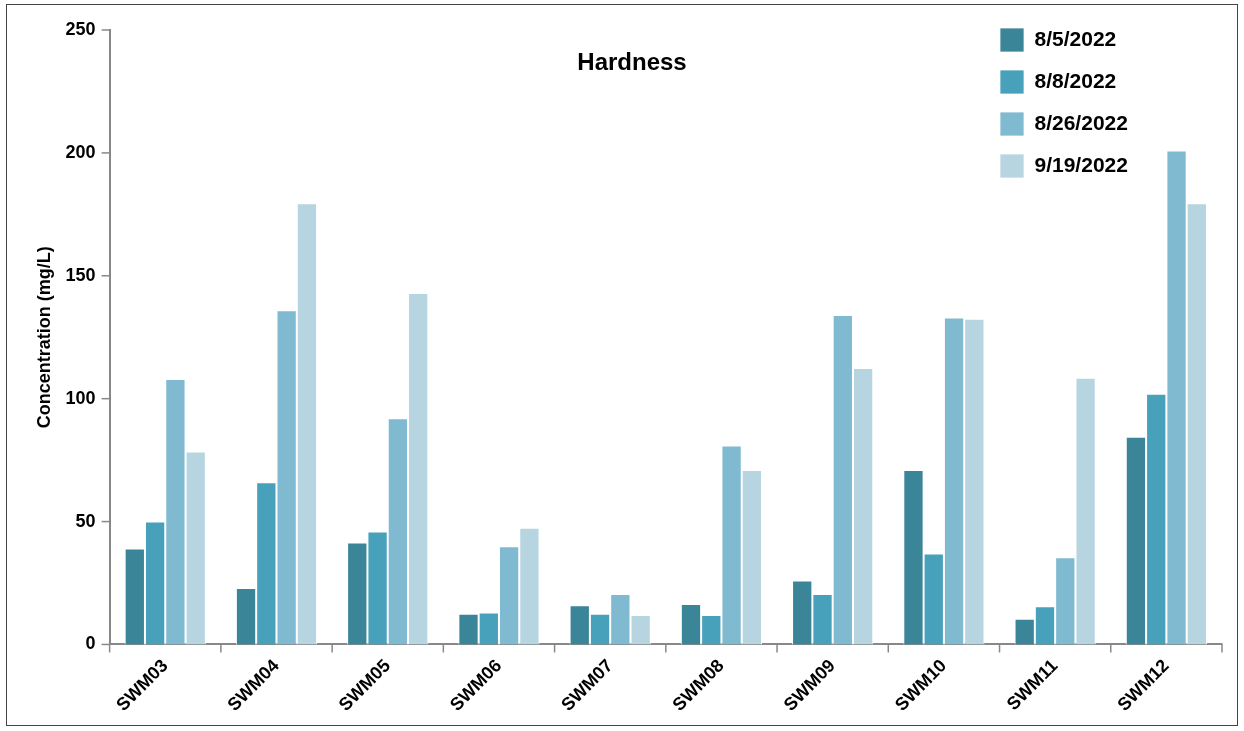 The image size is (1244, 731). What do you see at coordinates (1075, 80) in the screenshot?
I see `legend-label: 8/8/2022` at bounding box center [1075, 80].